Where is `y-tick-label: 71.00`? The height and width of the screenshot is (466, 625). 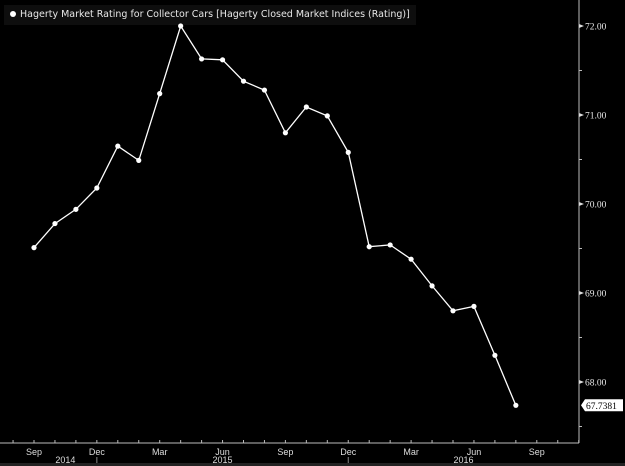 y-tick-label: 71.00 is located at coordinates (596, 117).